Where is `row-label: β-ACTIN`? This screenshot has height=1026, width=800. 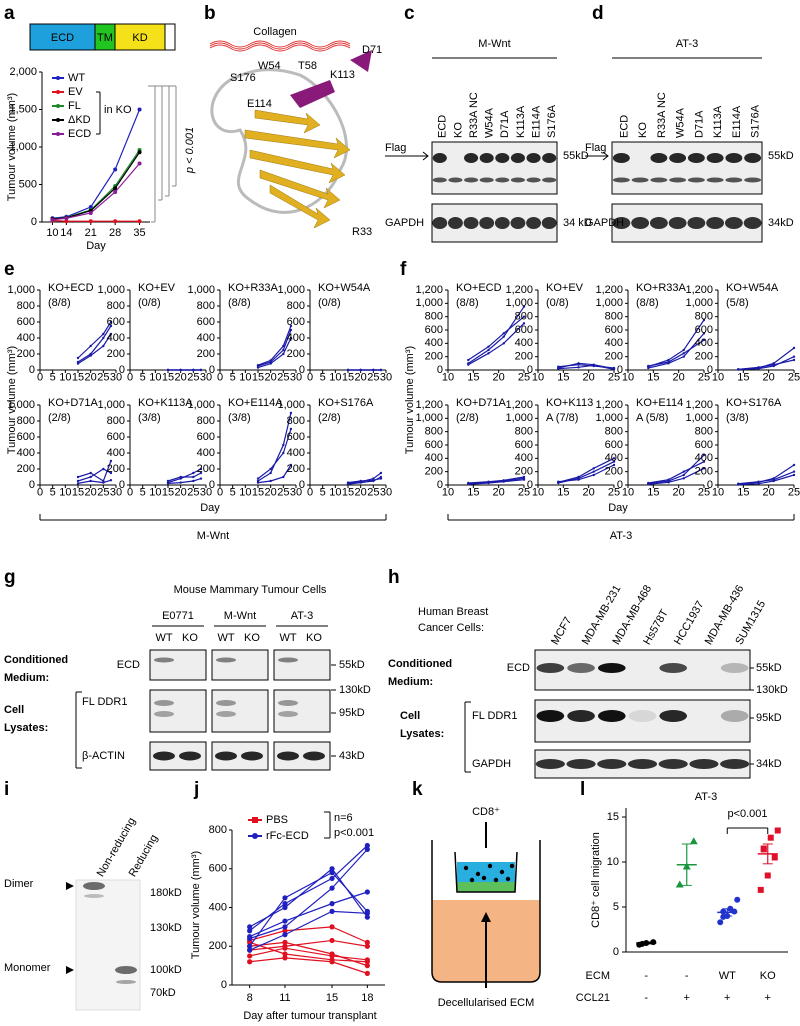 row-label: β-ACTIN is located at coordinates (103, 756).